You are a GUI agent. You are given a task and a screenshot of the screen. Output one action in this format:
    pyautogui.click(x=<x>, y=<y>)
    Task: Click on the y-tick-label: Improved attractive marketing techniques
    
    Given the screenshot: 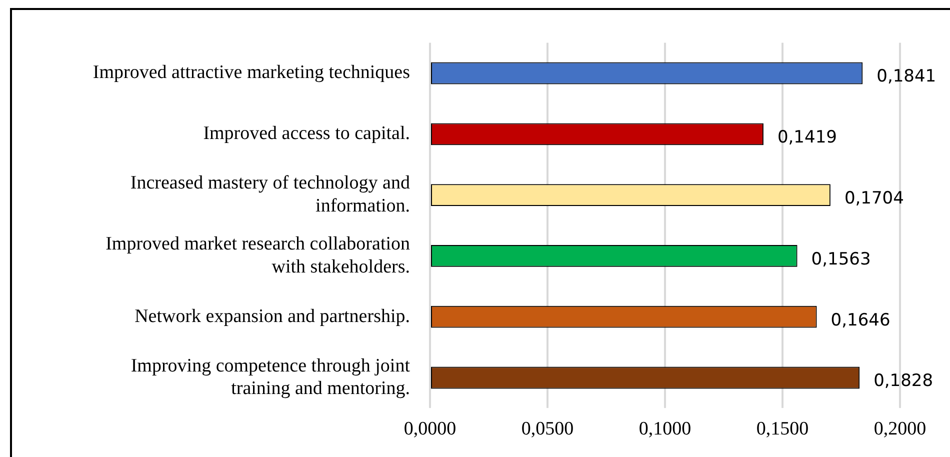 What is the action you would take?
    pyautogui.click(x=251, y=73)
    